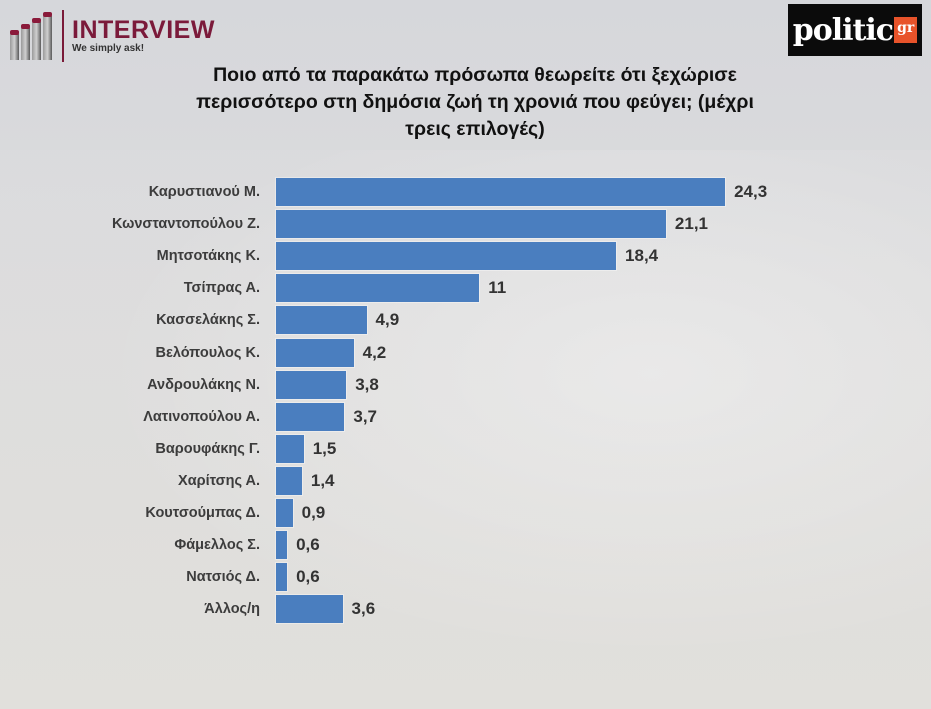 The height and width of the screenshot is (709, 931). I want to click on bar-row: Κουτσούμπας Δ. 0,9, so click(465, 513).